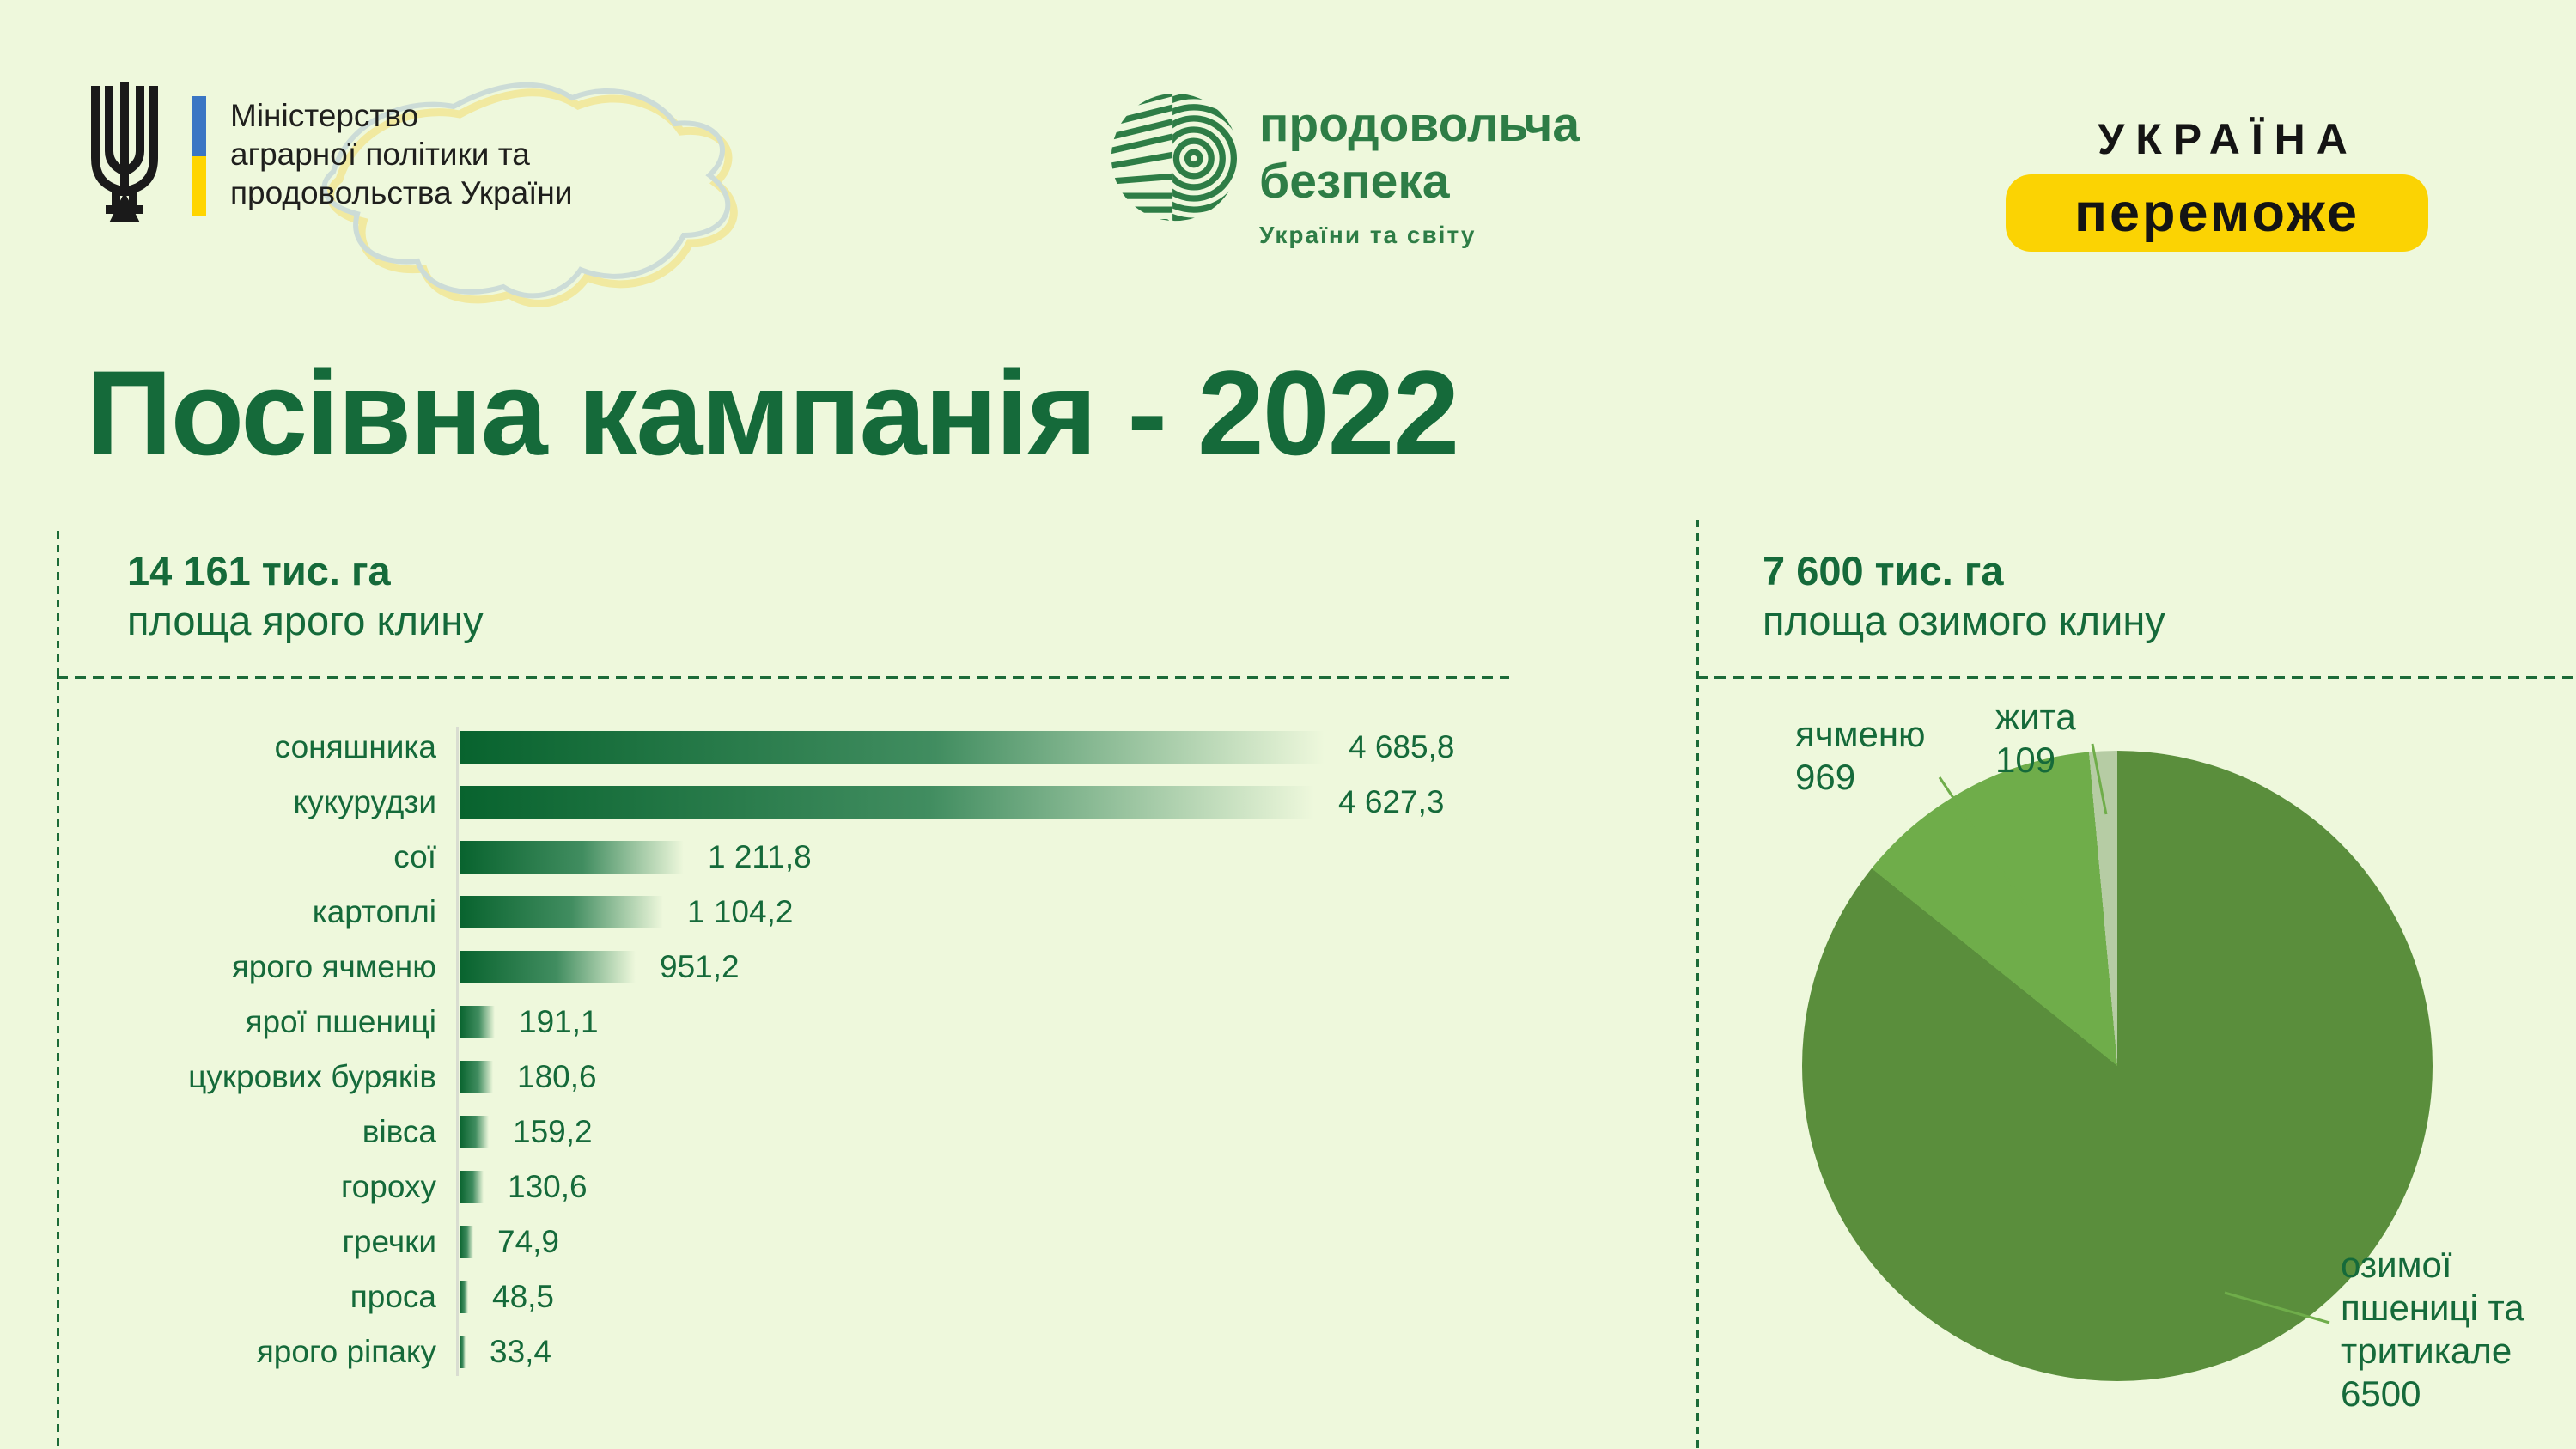 The image size is (2576, 1449). What do you see at coordinates (305, 596) in the screenshot?
I see `spring-section-header: 14 161 тис. га площа ярого клину` at bounding box center [305, 596].